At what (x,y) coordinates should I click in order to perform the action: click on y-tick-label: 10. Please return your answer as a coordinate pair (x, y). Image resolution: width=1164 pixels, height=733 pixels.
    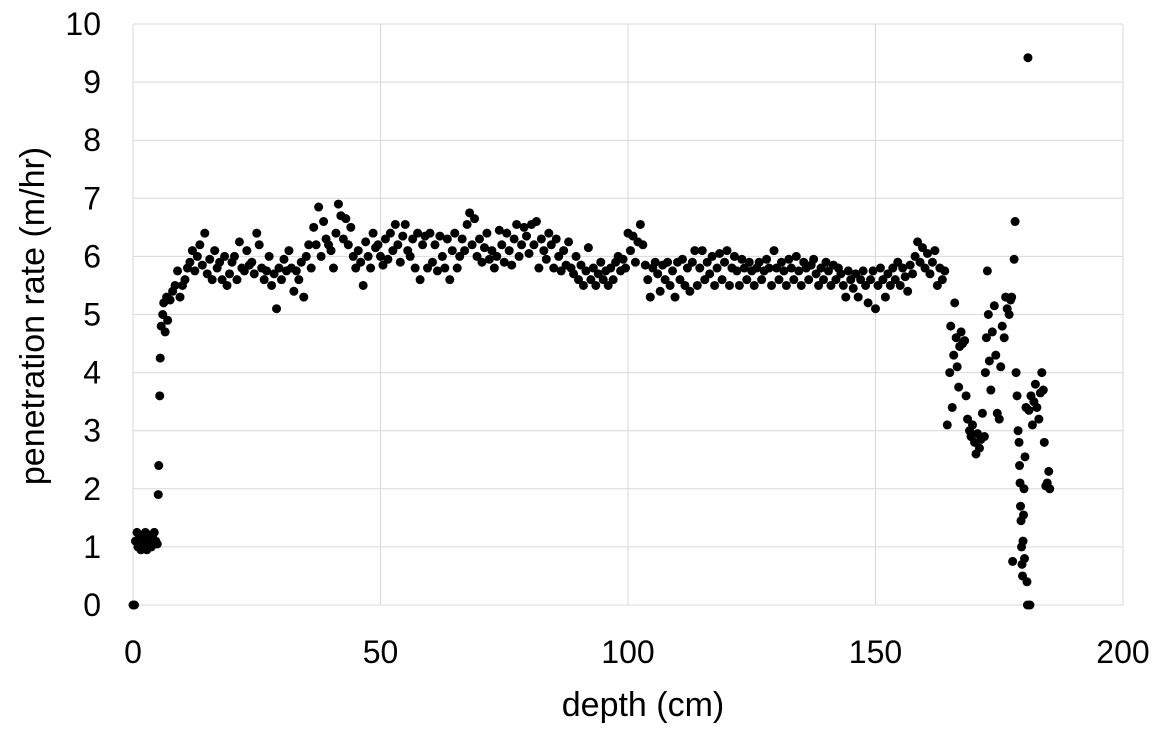
    Looking at the image, I should click on (83, 24).